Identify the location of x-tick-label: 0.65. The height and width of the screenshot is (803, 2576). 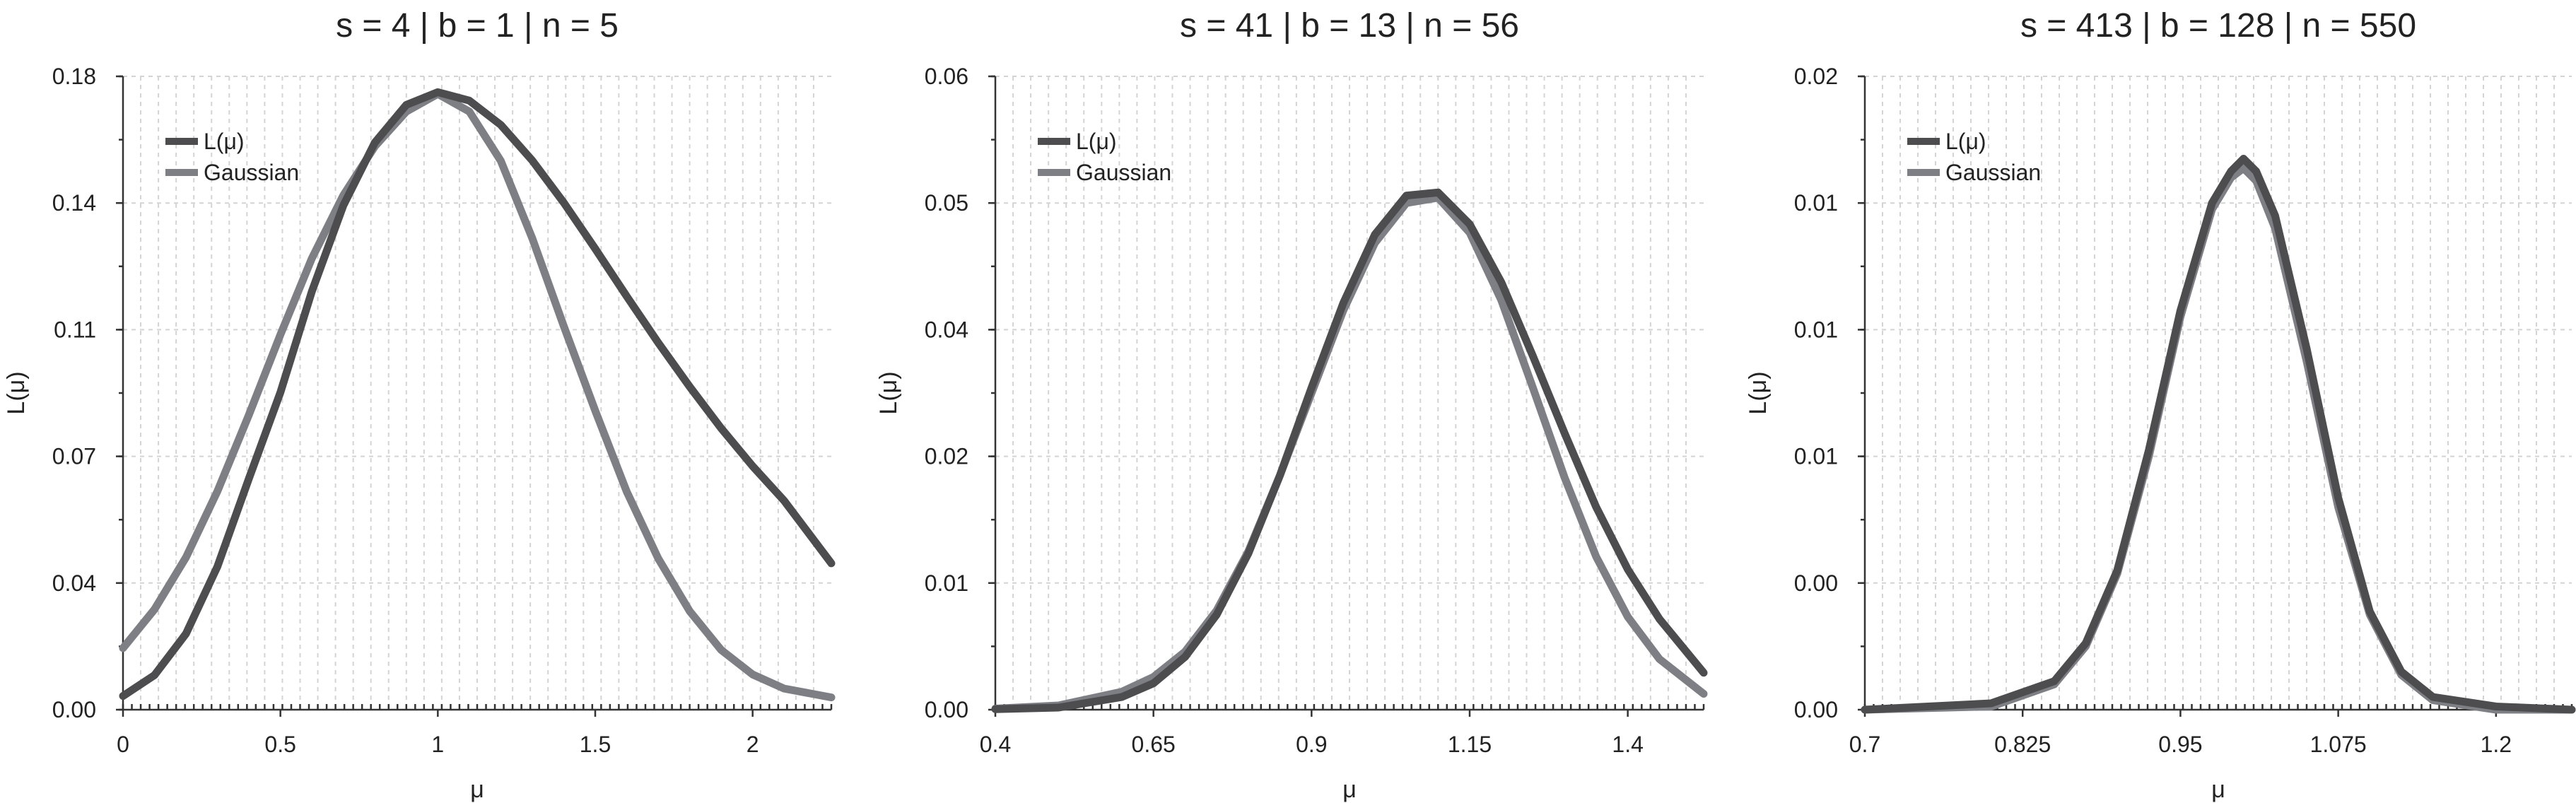
(1154, 745).